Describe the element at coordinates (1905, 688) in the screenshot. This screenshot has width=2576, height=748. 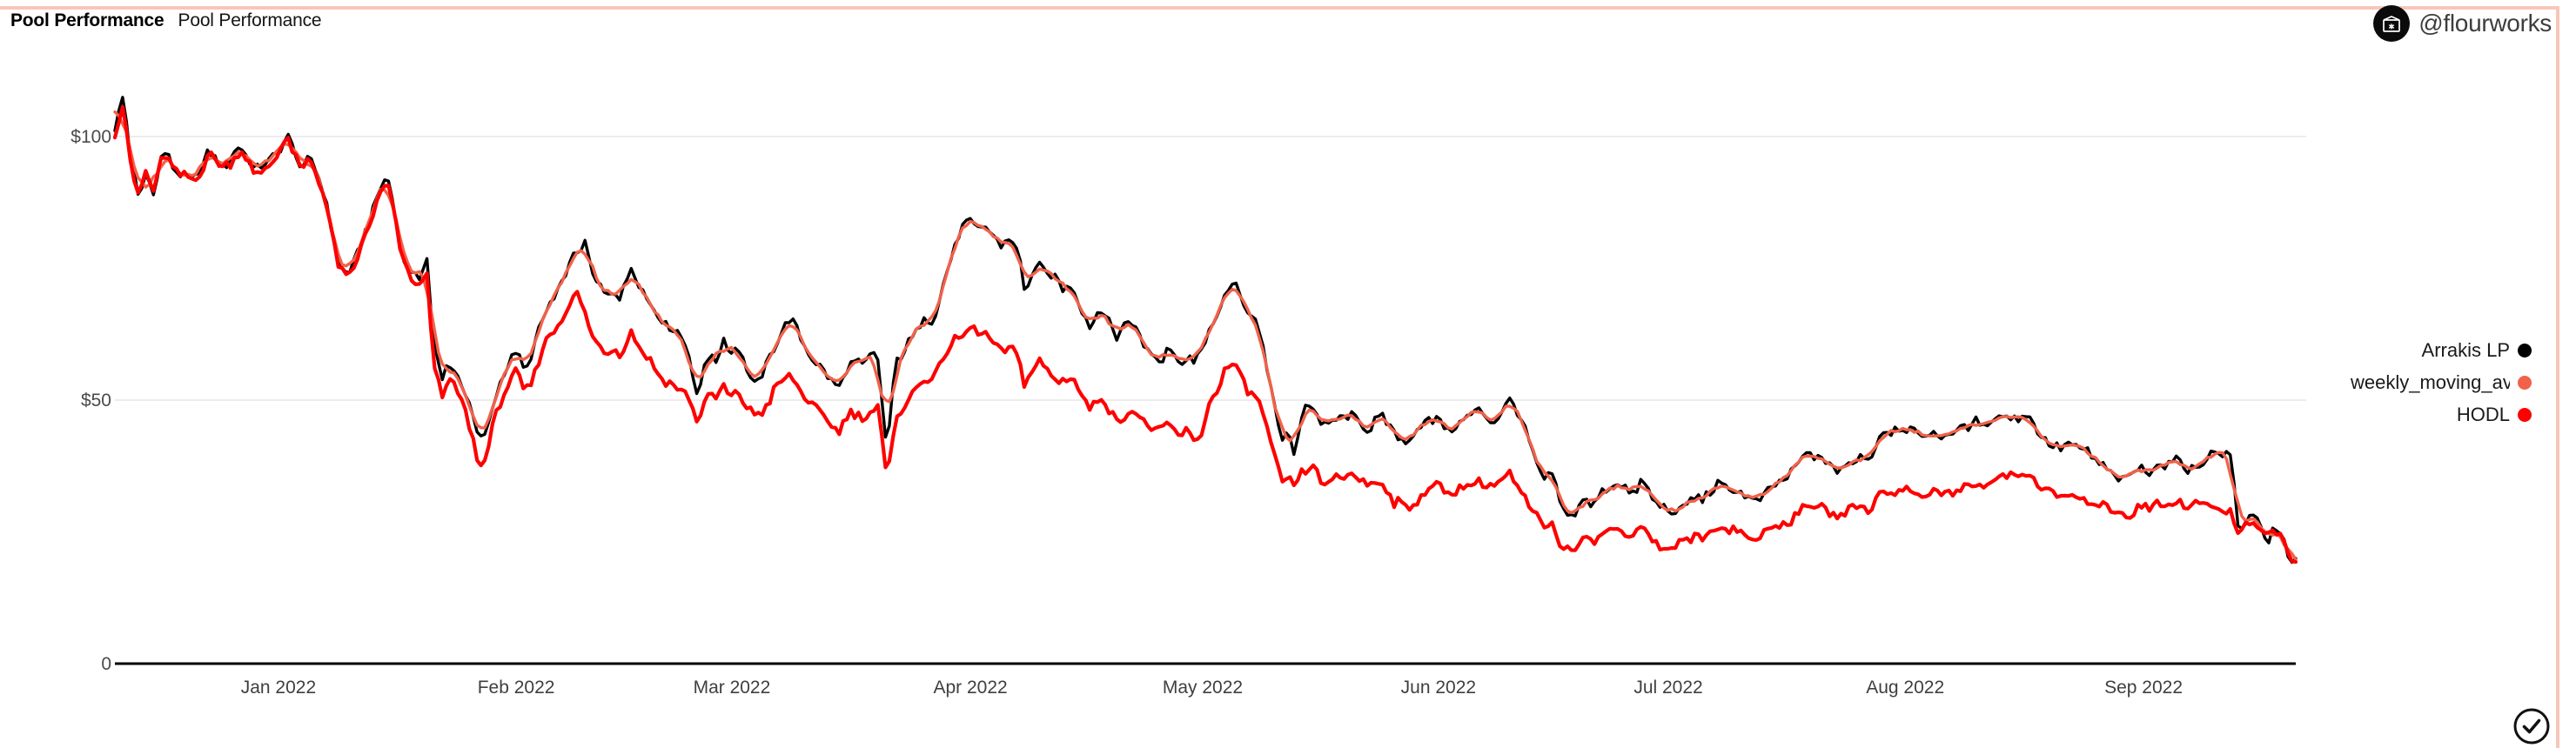
I see `svg-text: Aug 2022` at that location.